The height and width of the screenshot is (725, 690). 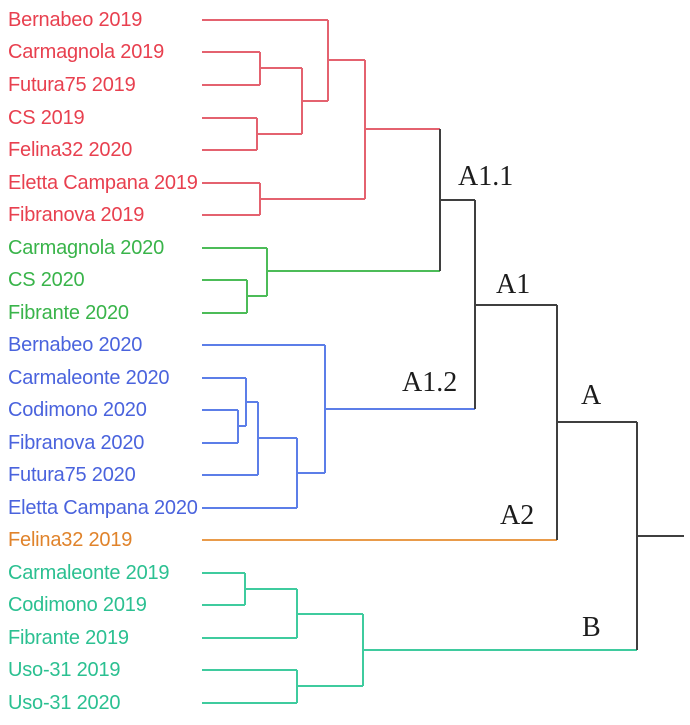 I want to click on leaf-label: CS 2019, so click(x=46, y=118).